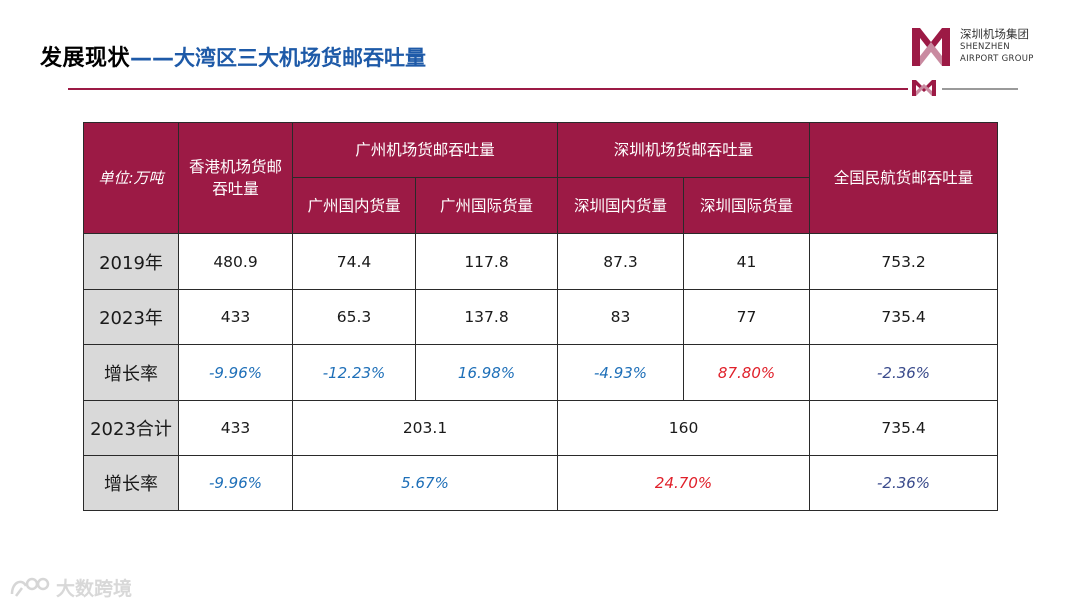 The height and width of the screenshot is (608, 1080). I want to click on cell-hk-growth: -9.96%, so click(235, 372).